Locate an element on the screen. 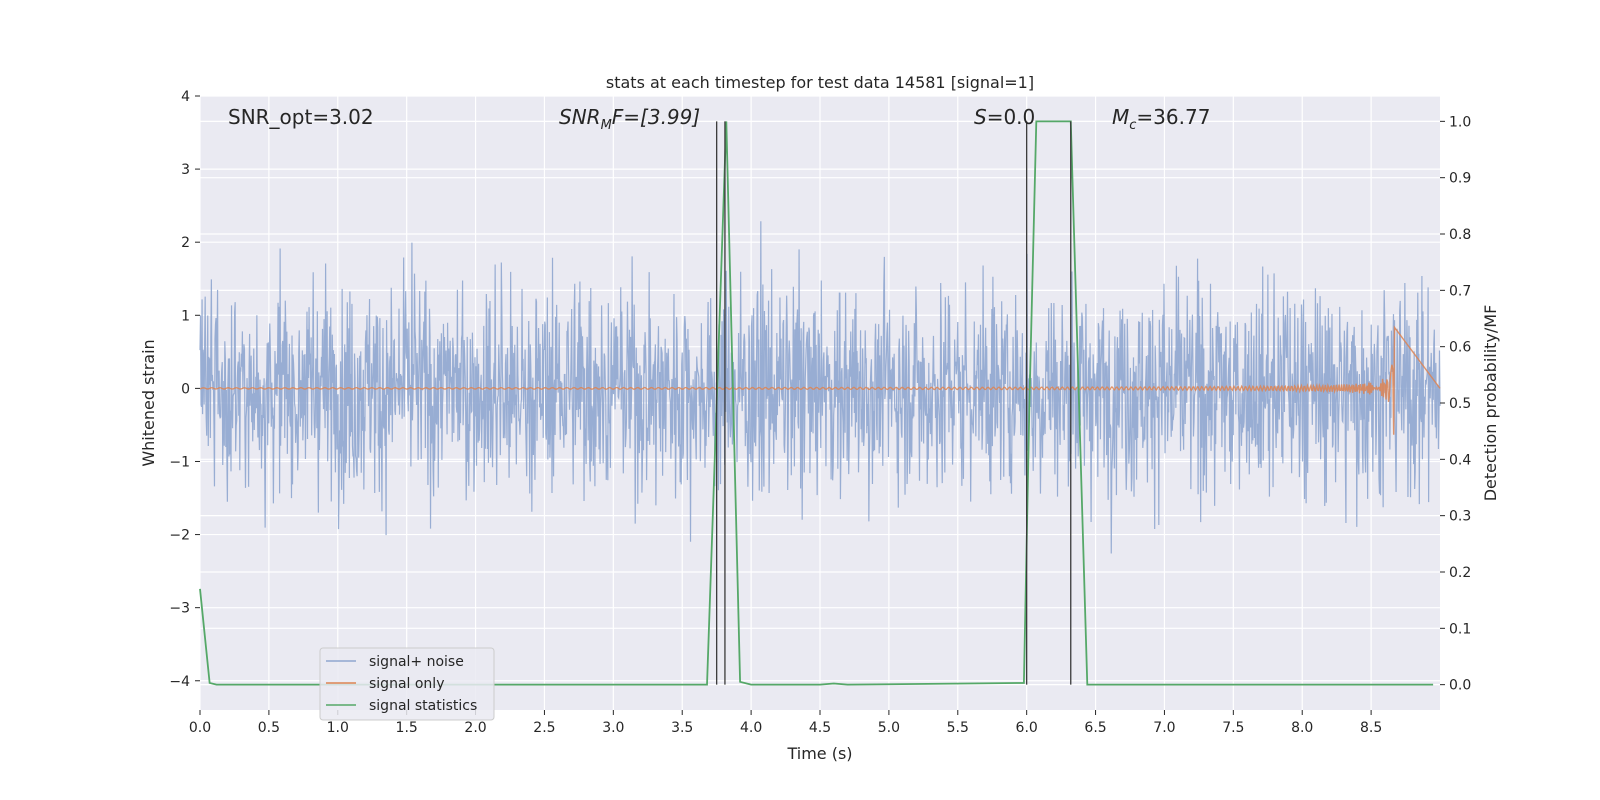 The height and width of the screenshot is (800, 1600). annotation-snr-mf-main: SNR is located at coordinates (580, 117).